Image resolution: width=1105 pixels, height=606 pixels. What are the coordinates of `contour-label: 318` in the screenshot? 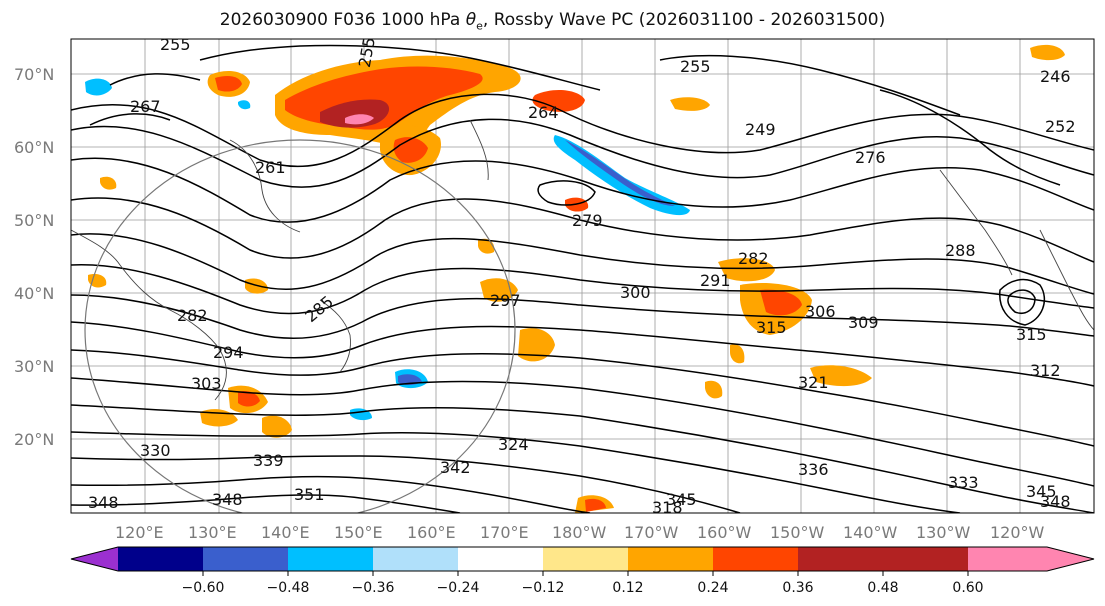 It's located at (667, 507).